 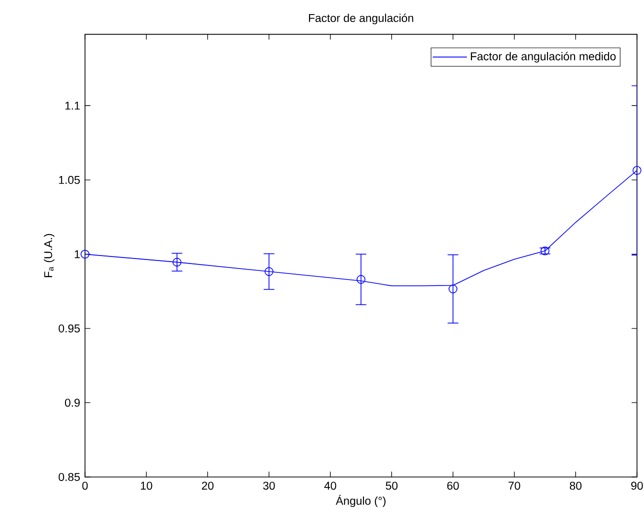 I want to click on x-tick-label: 90, so click(x=637, y=486).